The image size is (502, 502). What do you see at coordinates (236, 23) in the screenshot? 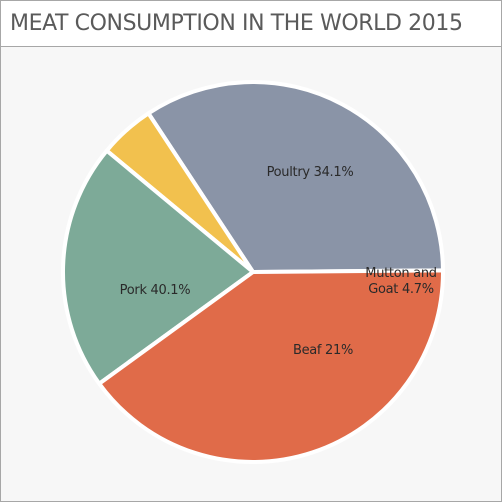
I see `chart-title: MEAT CONSUMPTION IN THE WORLD 2015` at bounding box center [236, 23].